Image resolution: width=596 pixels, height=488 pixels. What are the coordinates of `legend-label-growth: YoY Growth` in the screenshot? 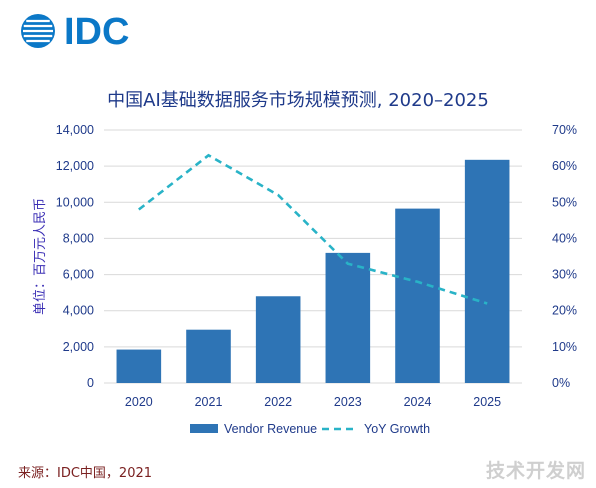 It's located at (397, 429).